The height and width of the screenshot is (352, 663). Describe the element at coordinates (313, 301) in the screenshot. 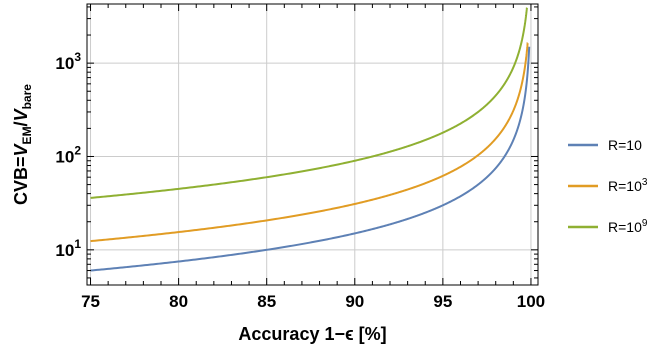

I see `x-tick-labels: 75 80 85 90 95 100` at that location.